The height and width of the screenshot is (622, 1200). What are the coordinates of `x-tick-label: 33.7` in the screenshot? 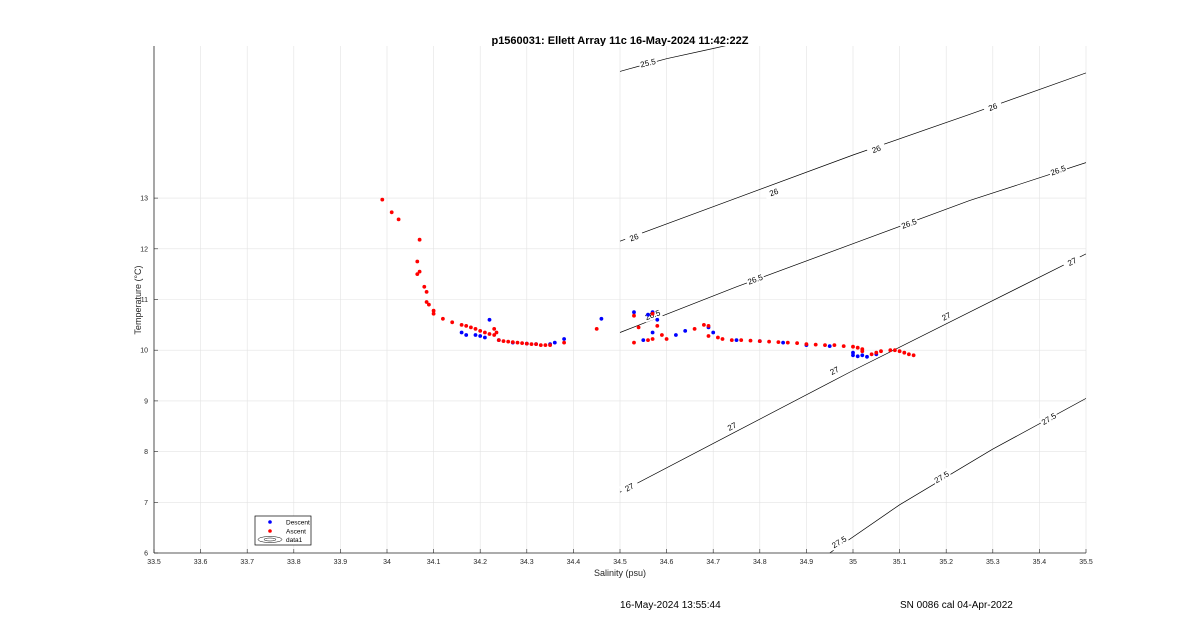 It's located at (247, 562).